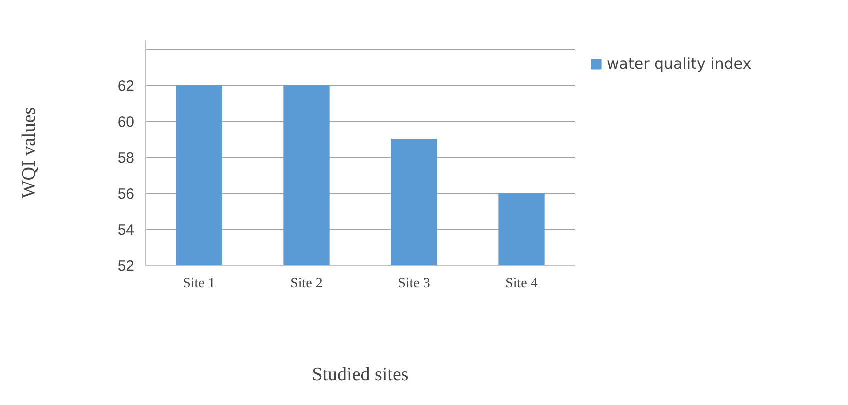 This screenshot has height=405, width=848. What do you see at coordinates (414, 284) in the screenshot?
I see `x-tick-label: Site 3` at bounding box center [414, 284].